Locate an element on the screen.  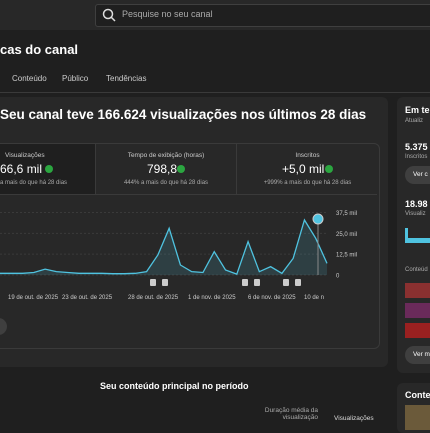
search-placeholder: Pesquise no seu canal is located at coordinates (167, 14).